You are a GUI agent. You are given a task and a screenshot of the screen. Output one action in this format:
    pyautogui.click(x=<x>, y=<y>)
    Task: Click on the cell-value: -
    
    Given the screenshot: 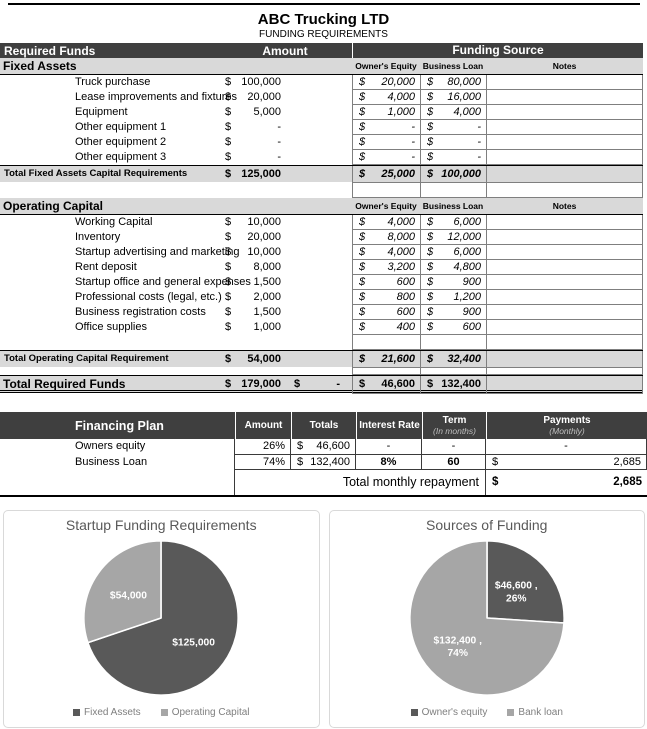 What is the action you would take?
    pyautogui.click(x=338, y=384)
    